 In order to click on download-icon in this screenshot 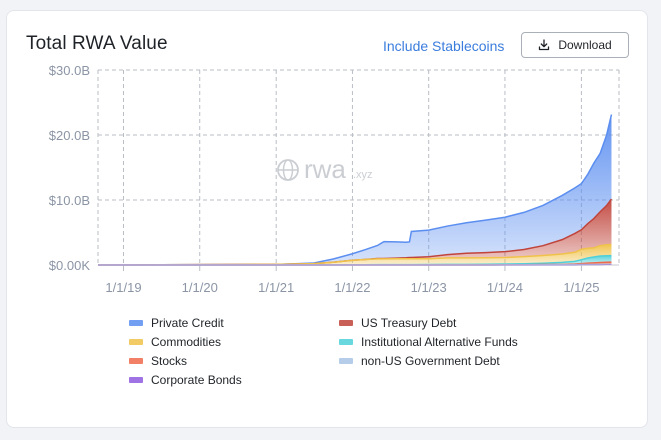, I will do `click(544, 45)`.